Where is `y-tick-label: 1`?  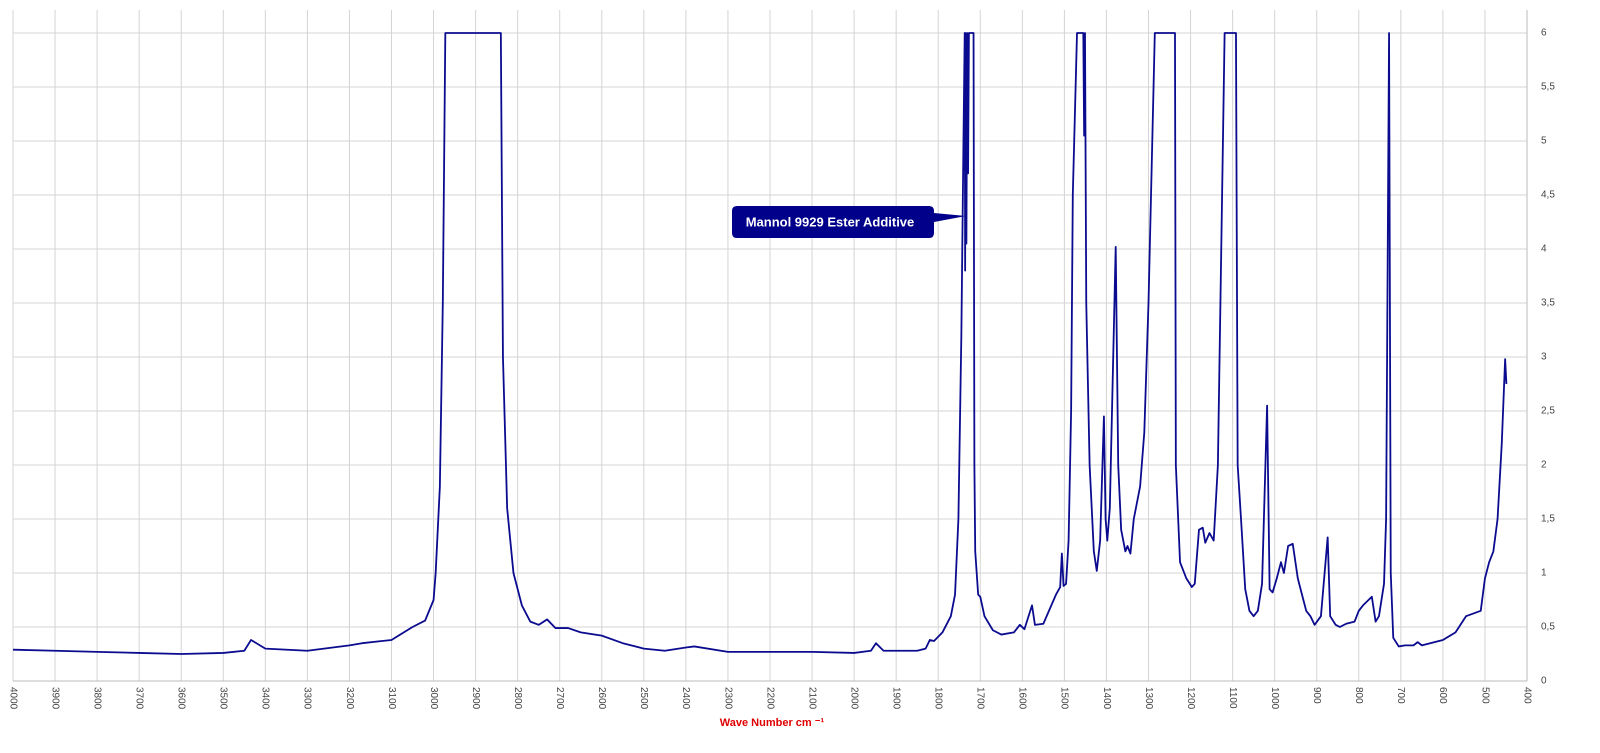 y-tick-label: 1 is located at coordinates (1544, 573).